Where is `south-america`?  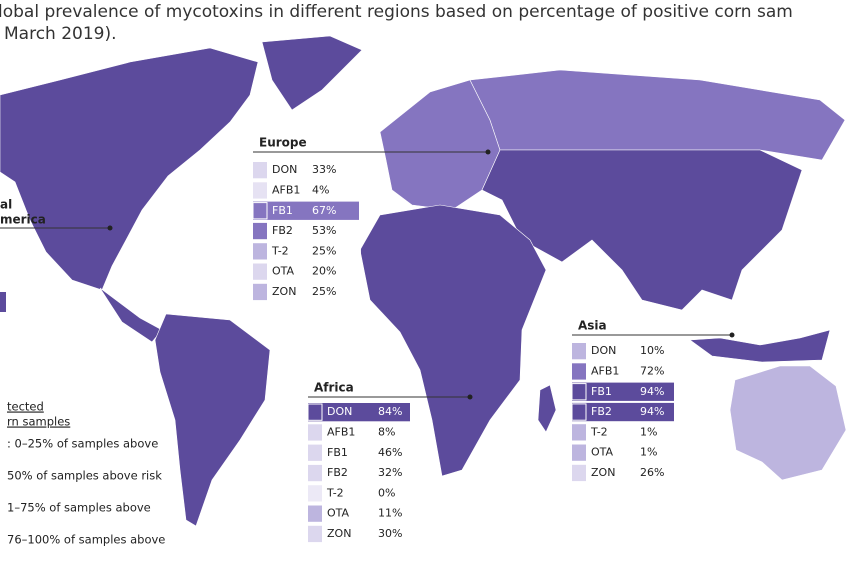 south-america is located at coordinates (212, 420).